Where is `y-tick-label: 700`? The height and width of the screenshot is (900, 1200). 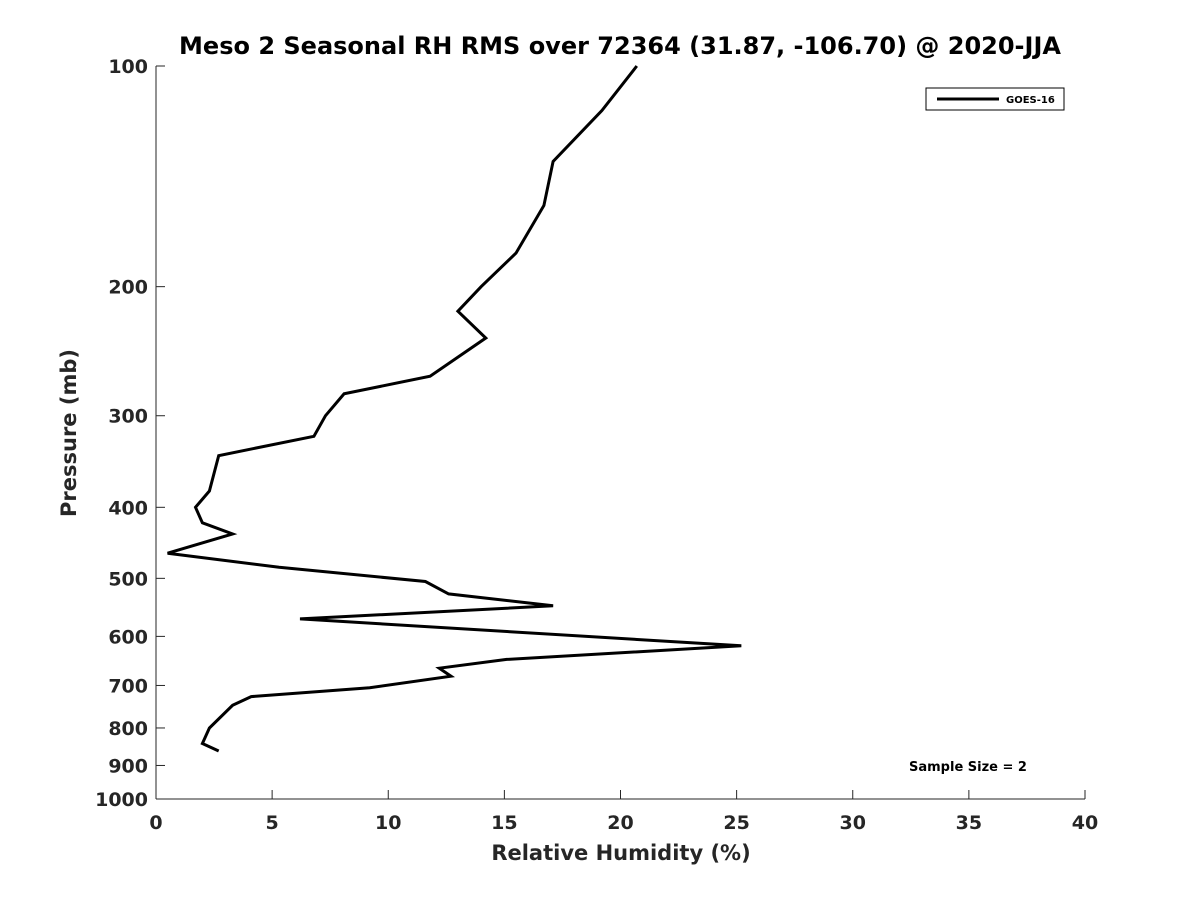 y-tick-label: 700 is located at coordinates (128, 686).